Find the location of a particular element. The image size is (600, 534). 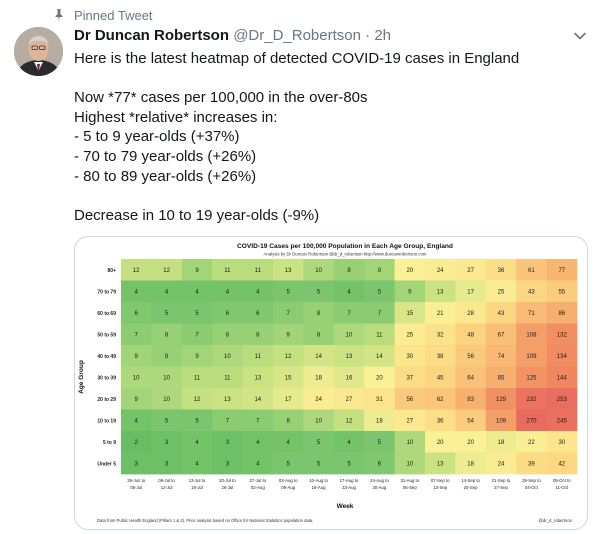

cell-value: 43 is located at coordinates (531, 292).